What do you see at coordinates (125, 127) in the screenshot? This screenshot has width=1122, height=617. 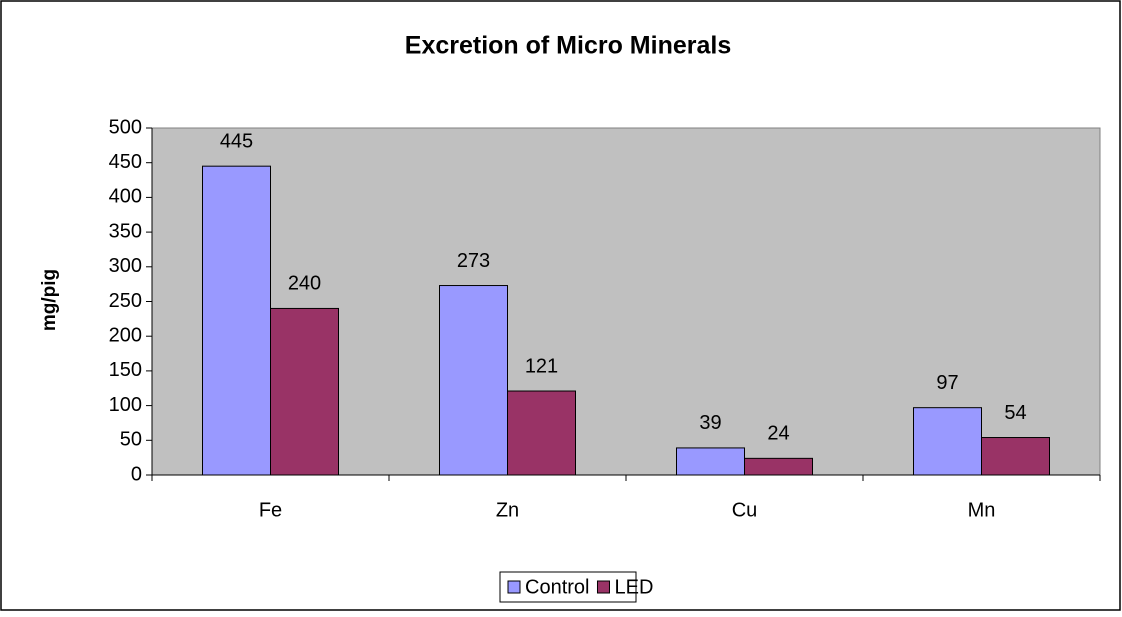 I see `y-tick-label: 500` at bounding box center [125, 127].